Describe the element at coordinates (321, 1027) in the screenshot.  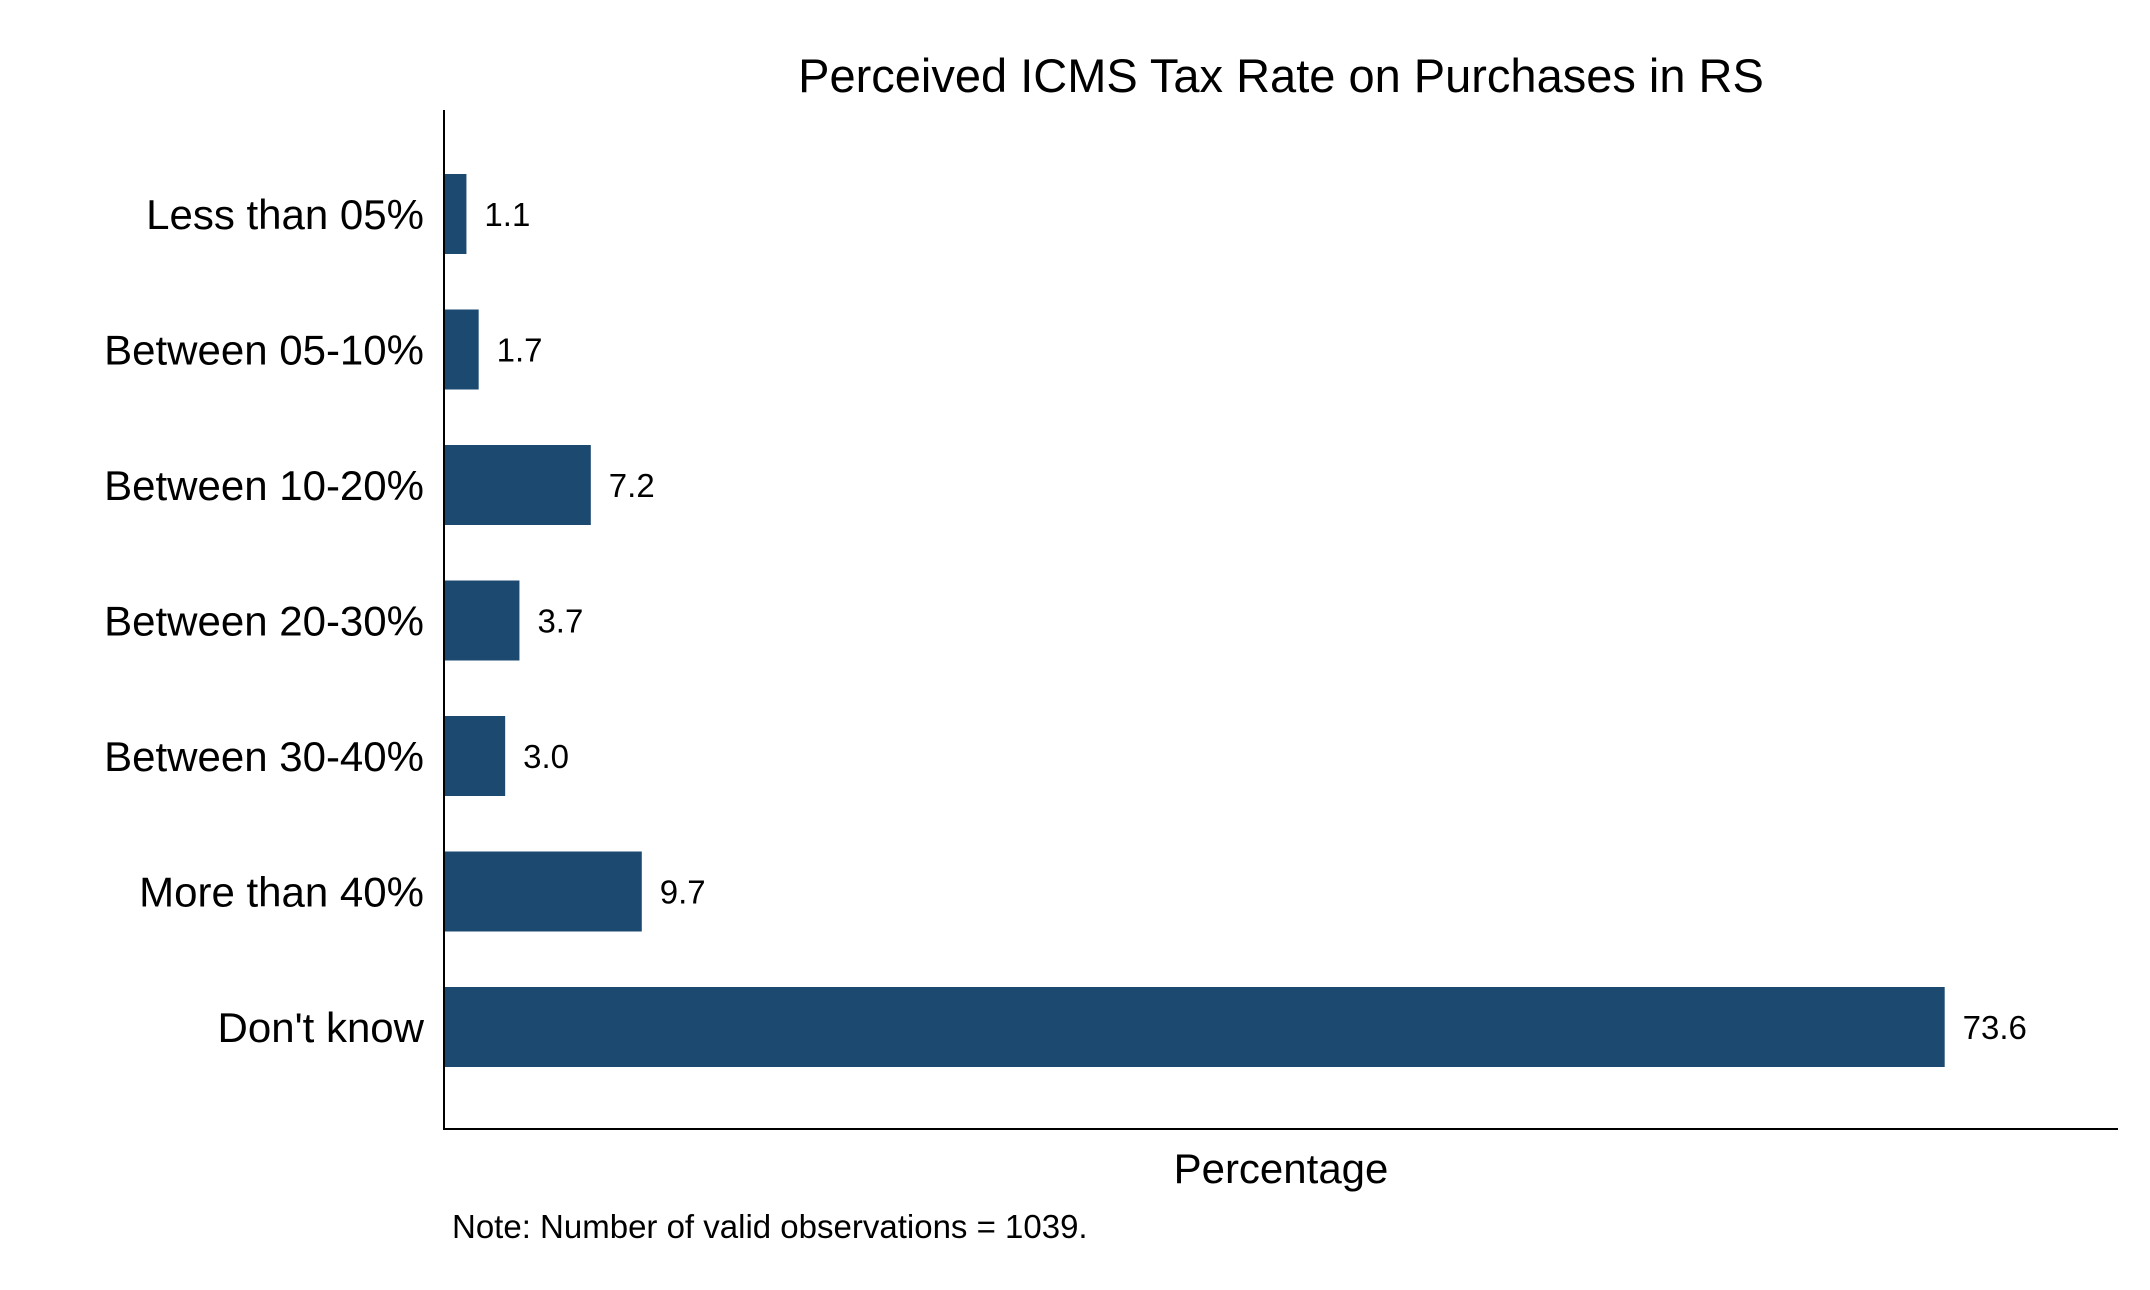
I see `category-label: Don't know` at that location.